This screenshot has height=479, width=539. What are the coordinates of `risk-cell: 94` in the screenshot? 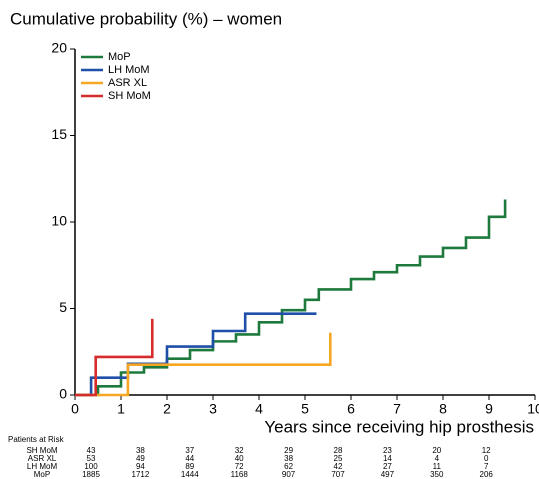 It's located at (140, 466).